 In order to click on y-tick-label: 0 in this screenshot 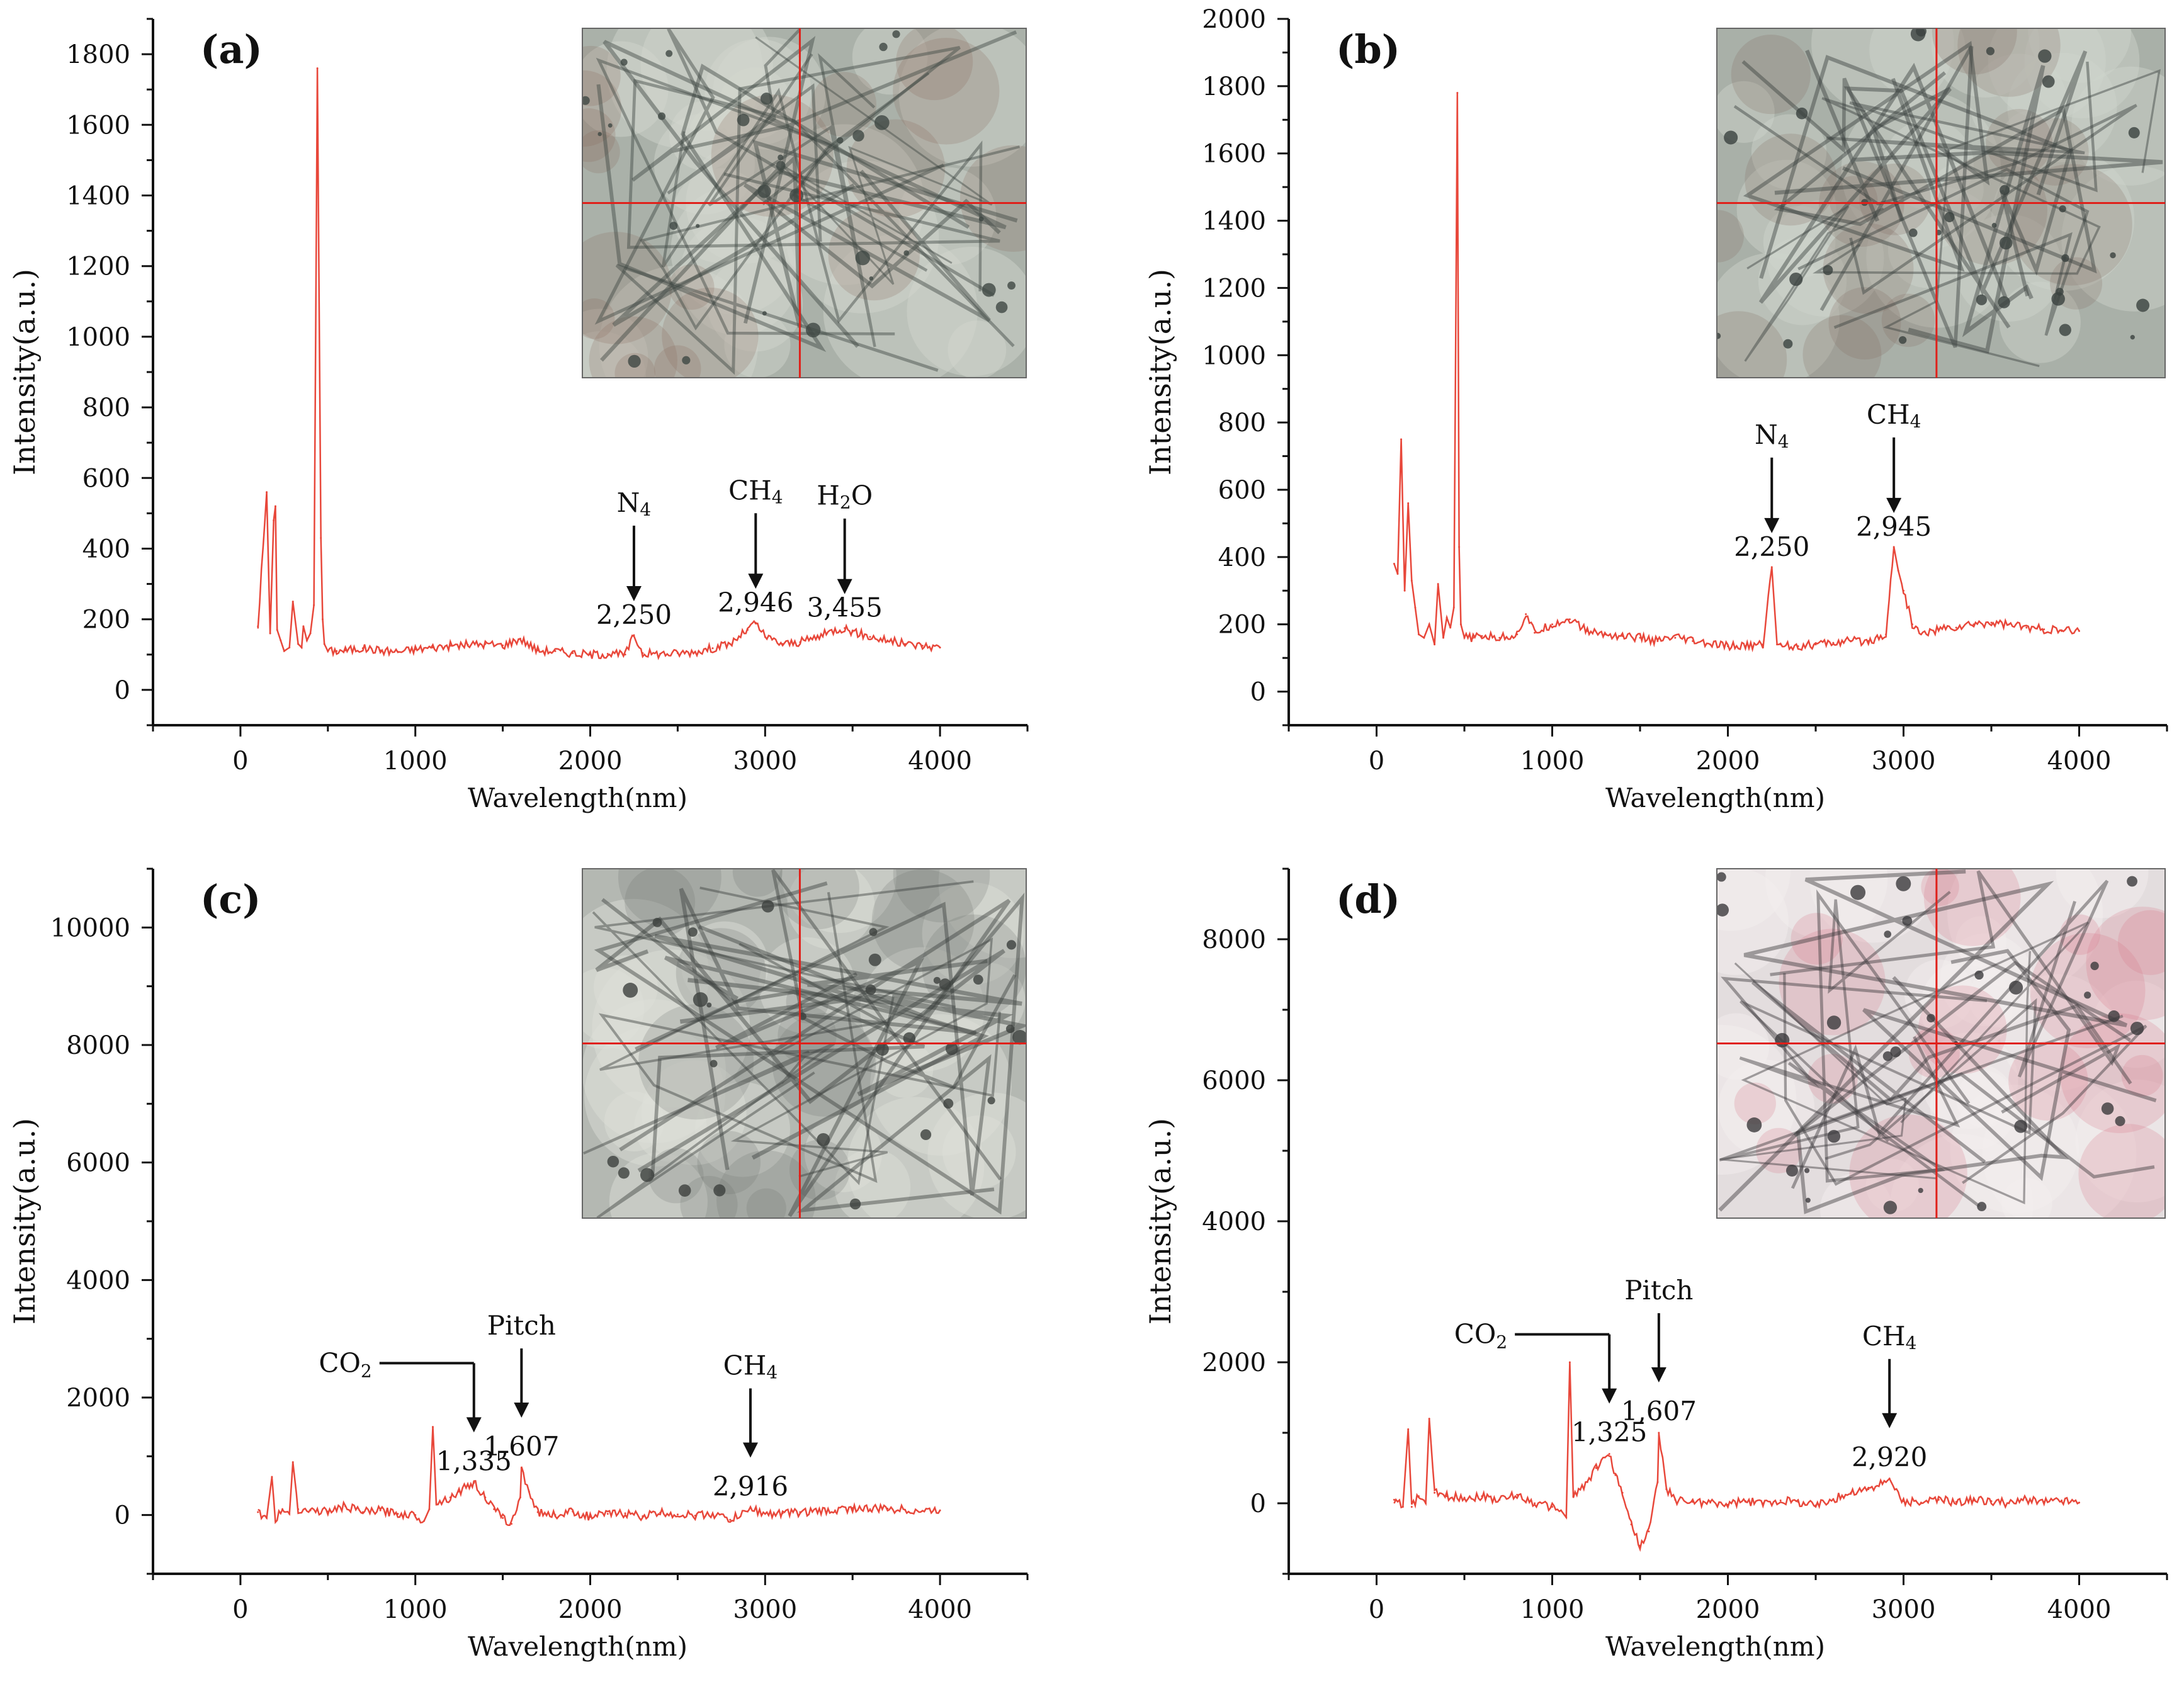, I will do `click(122, 690)`.